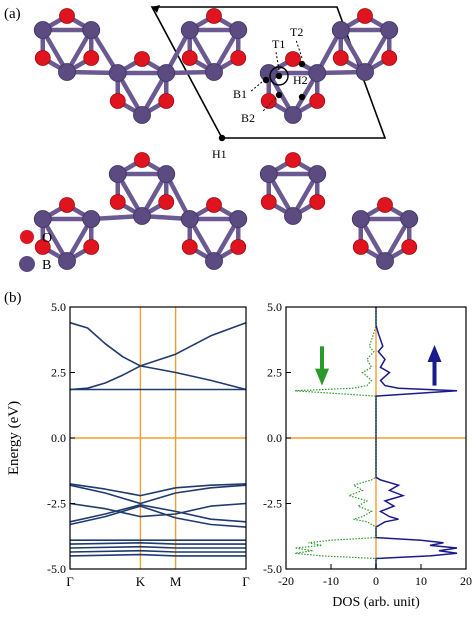 This screenshot has width=474, height=618. What do you see at coordinates (47, 238) in the screenshot?
I see `legend-o-label: O` at bounding box center [47, 238].